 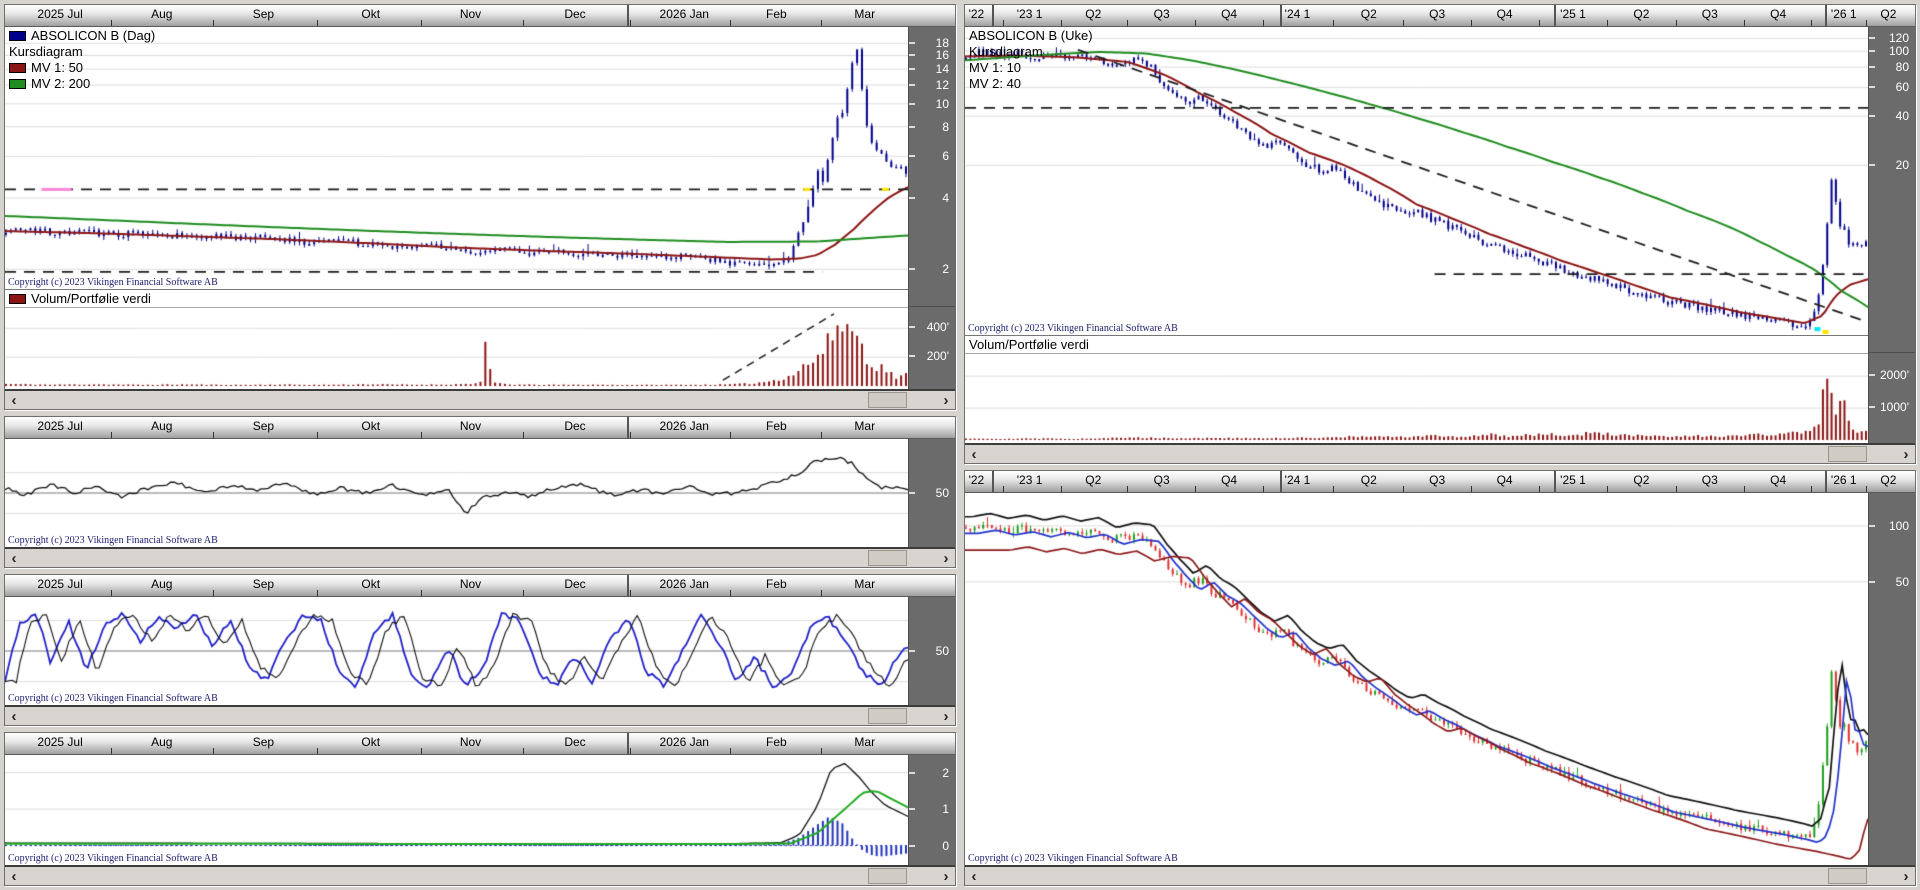 What do you see at coordinates (1504, 480) in the screenshot?
I see `timeline-label: Q4` at bounding box center [1504, 480].